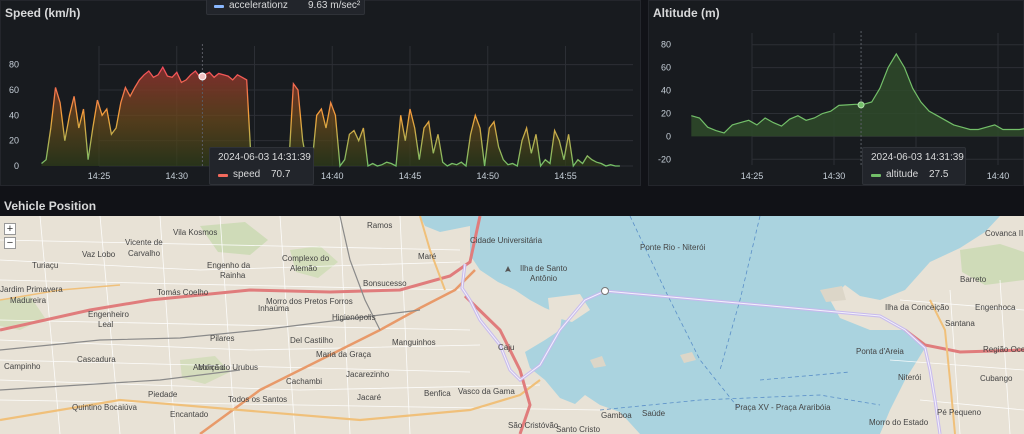 The image size is (1024, 434). What do you see at coordinates (306, 258) in the screenshot?
I see `map-place-label: Complexo do` at bounding box center [306, 258].